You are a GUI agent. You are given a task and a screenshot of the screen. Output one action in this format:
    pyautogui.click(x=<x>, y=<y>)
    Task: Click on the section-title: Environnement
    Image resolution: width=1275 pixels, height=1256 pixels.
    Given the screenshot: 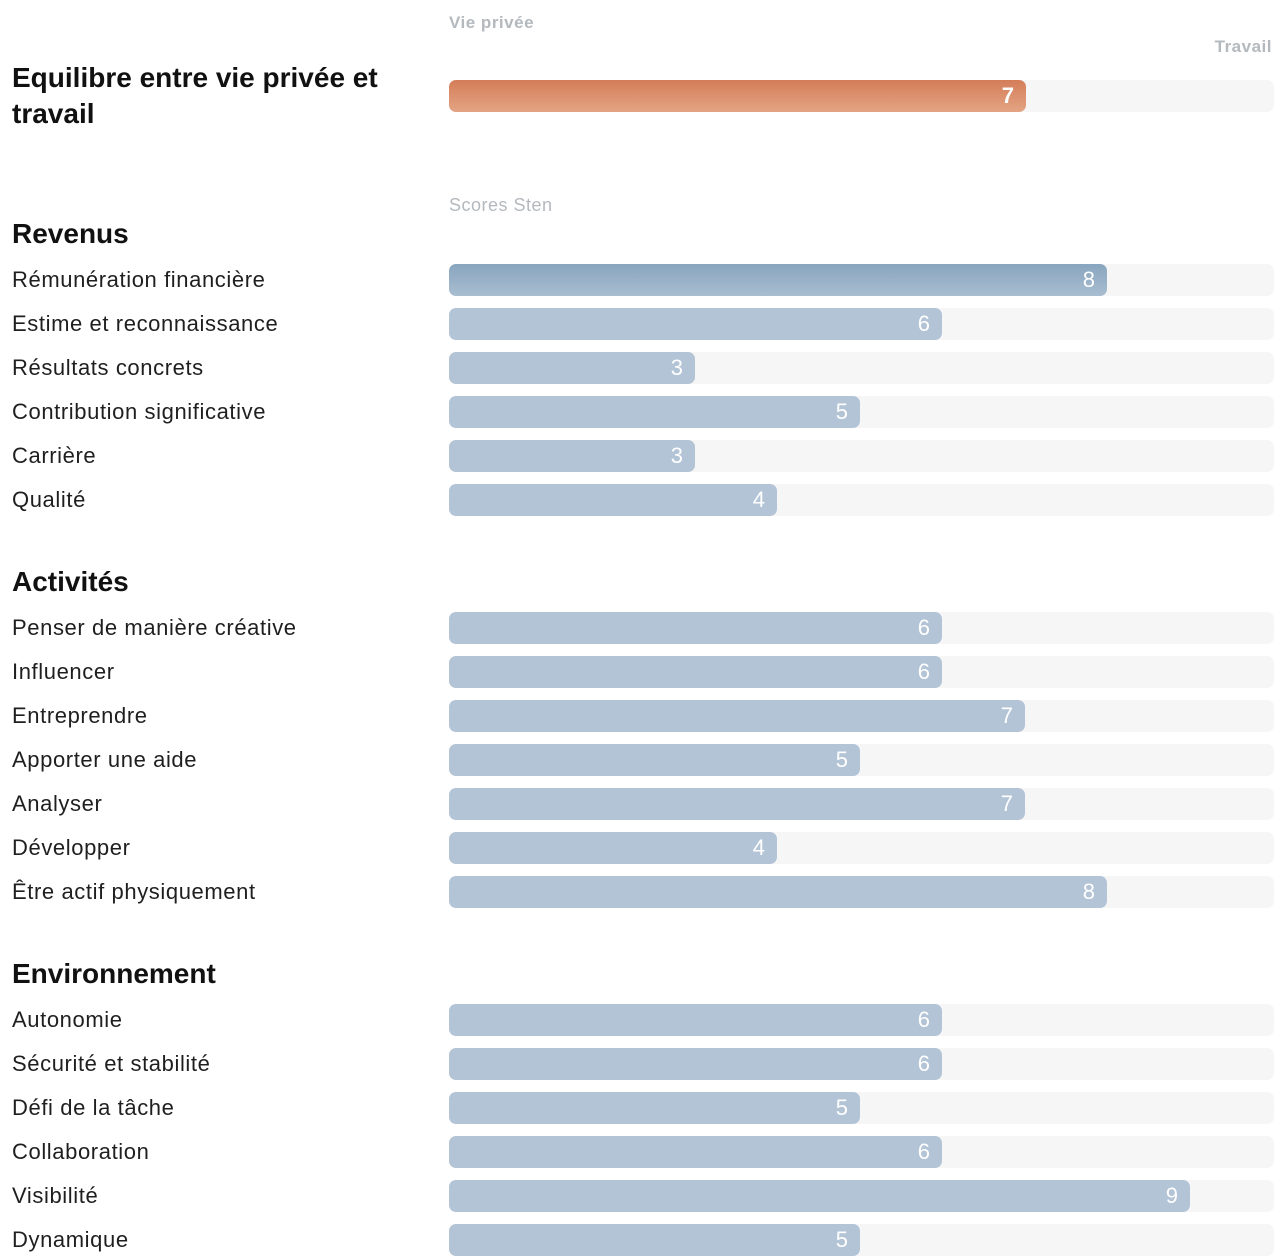 What is the action you would take?
    pyautogui.click(x=114, y=973)
    